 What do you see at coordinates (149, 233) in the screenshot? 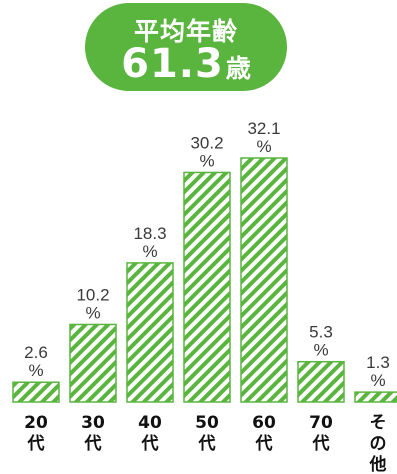
I see `value-label-2: 18.3` at bounding box center [149, 233].